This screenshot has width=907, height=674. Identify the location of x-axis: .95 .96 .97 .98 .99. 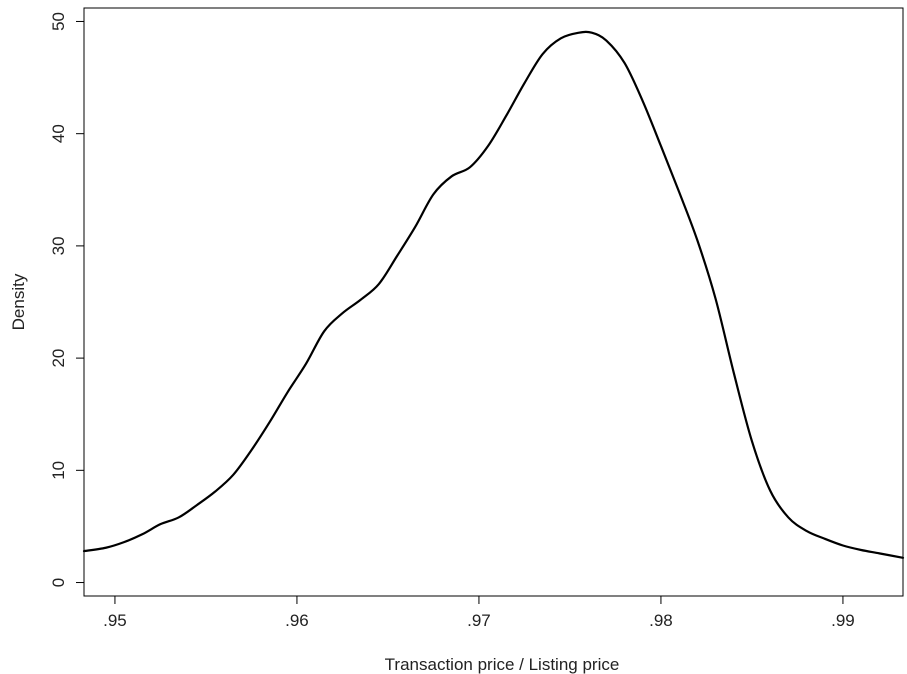
(479, 613).